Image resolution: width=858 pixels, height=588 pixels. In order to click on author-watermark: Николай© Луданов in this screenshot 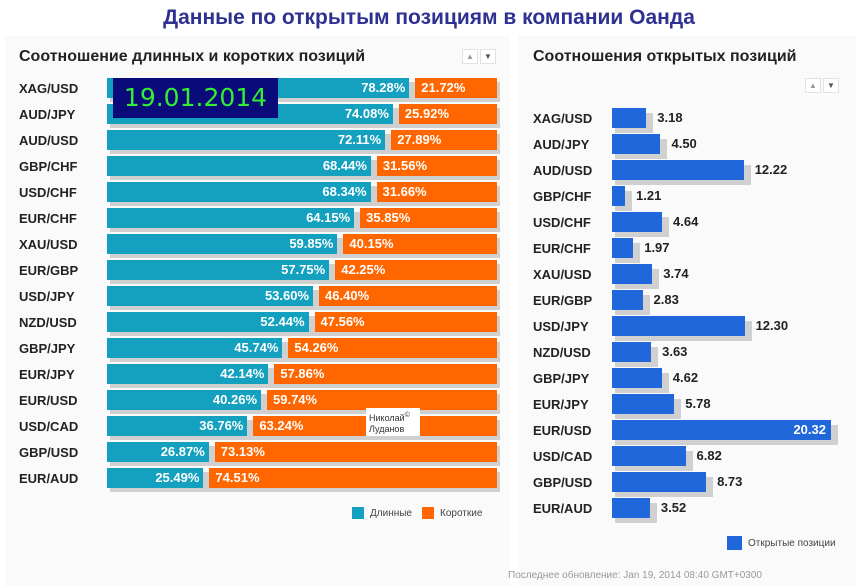, I will do `click(393, 422)`.